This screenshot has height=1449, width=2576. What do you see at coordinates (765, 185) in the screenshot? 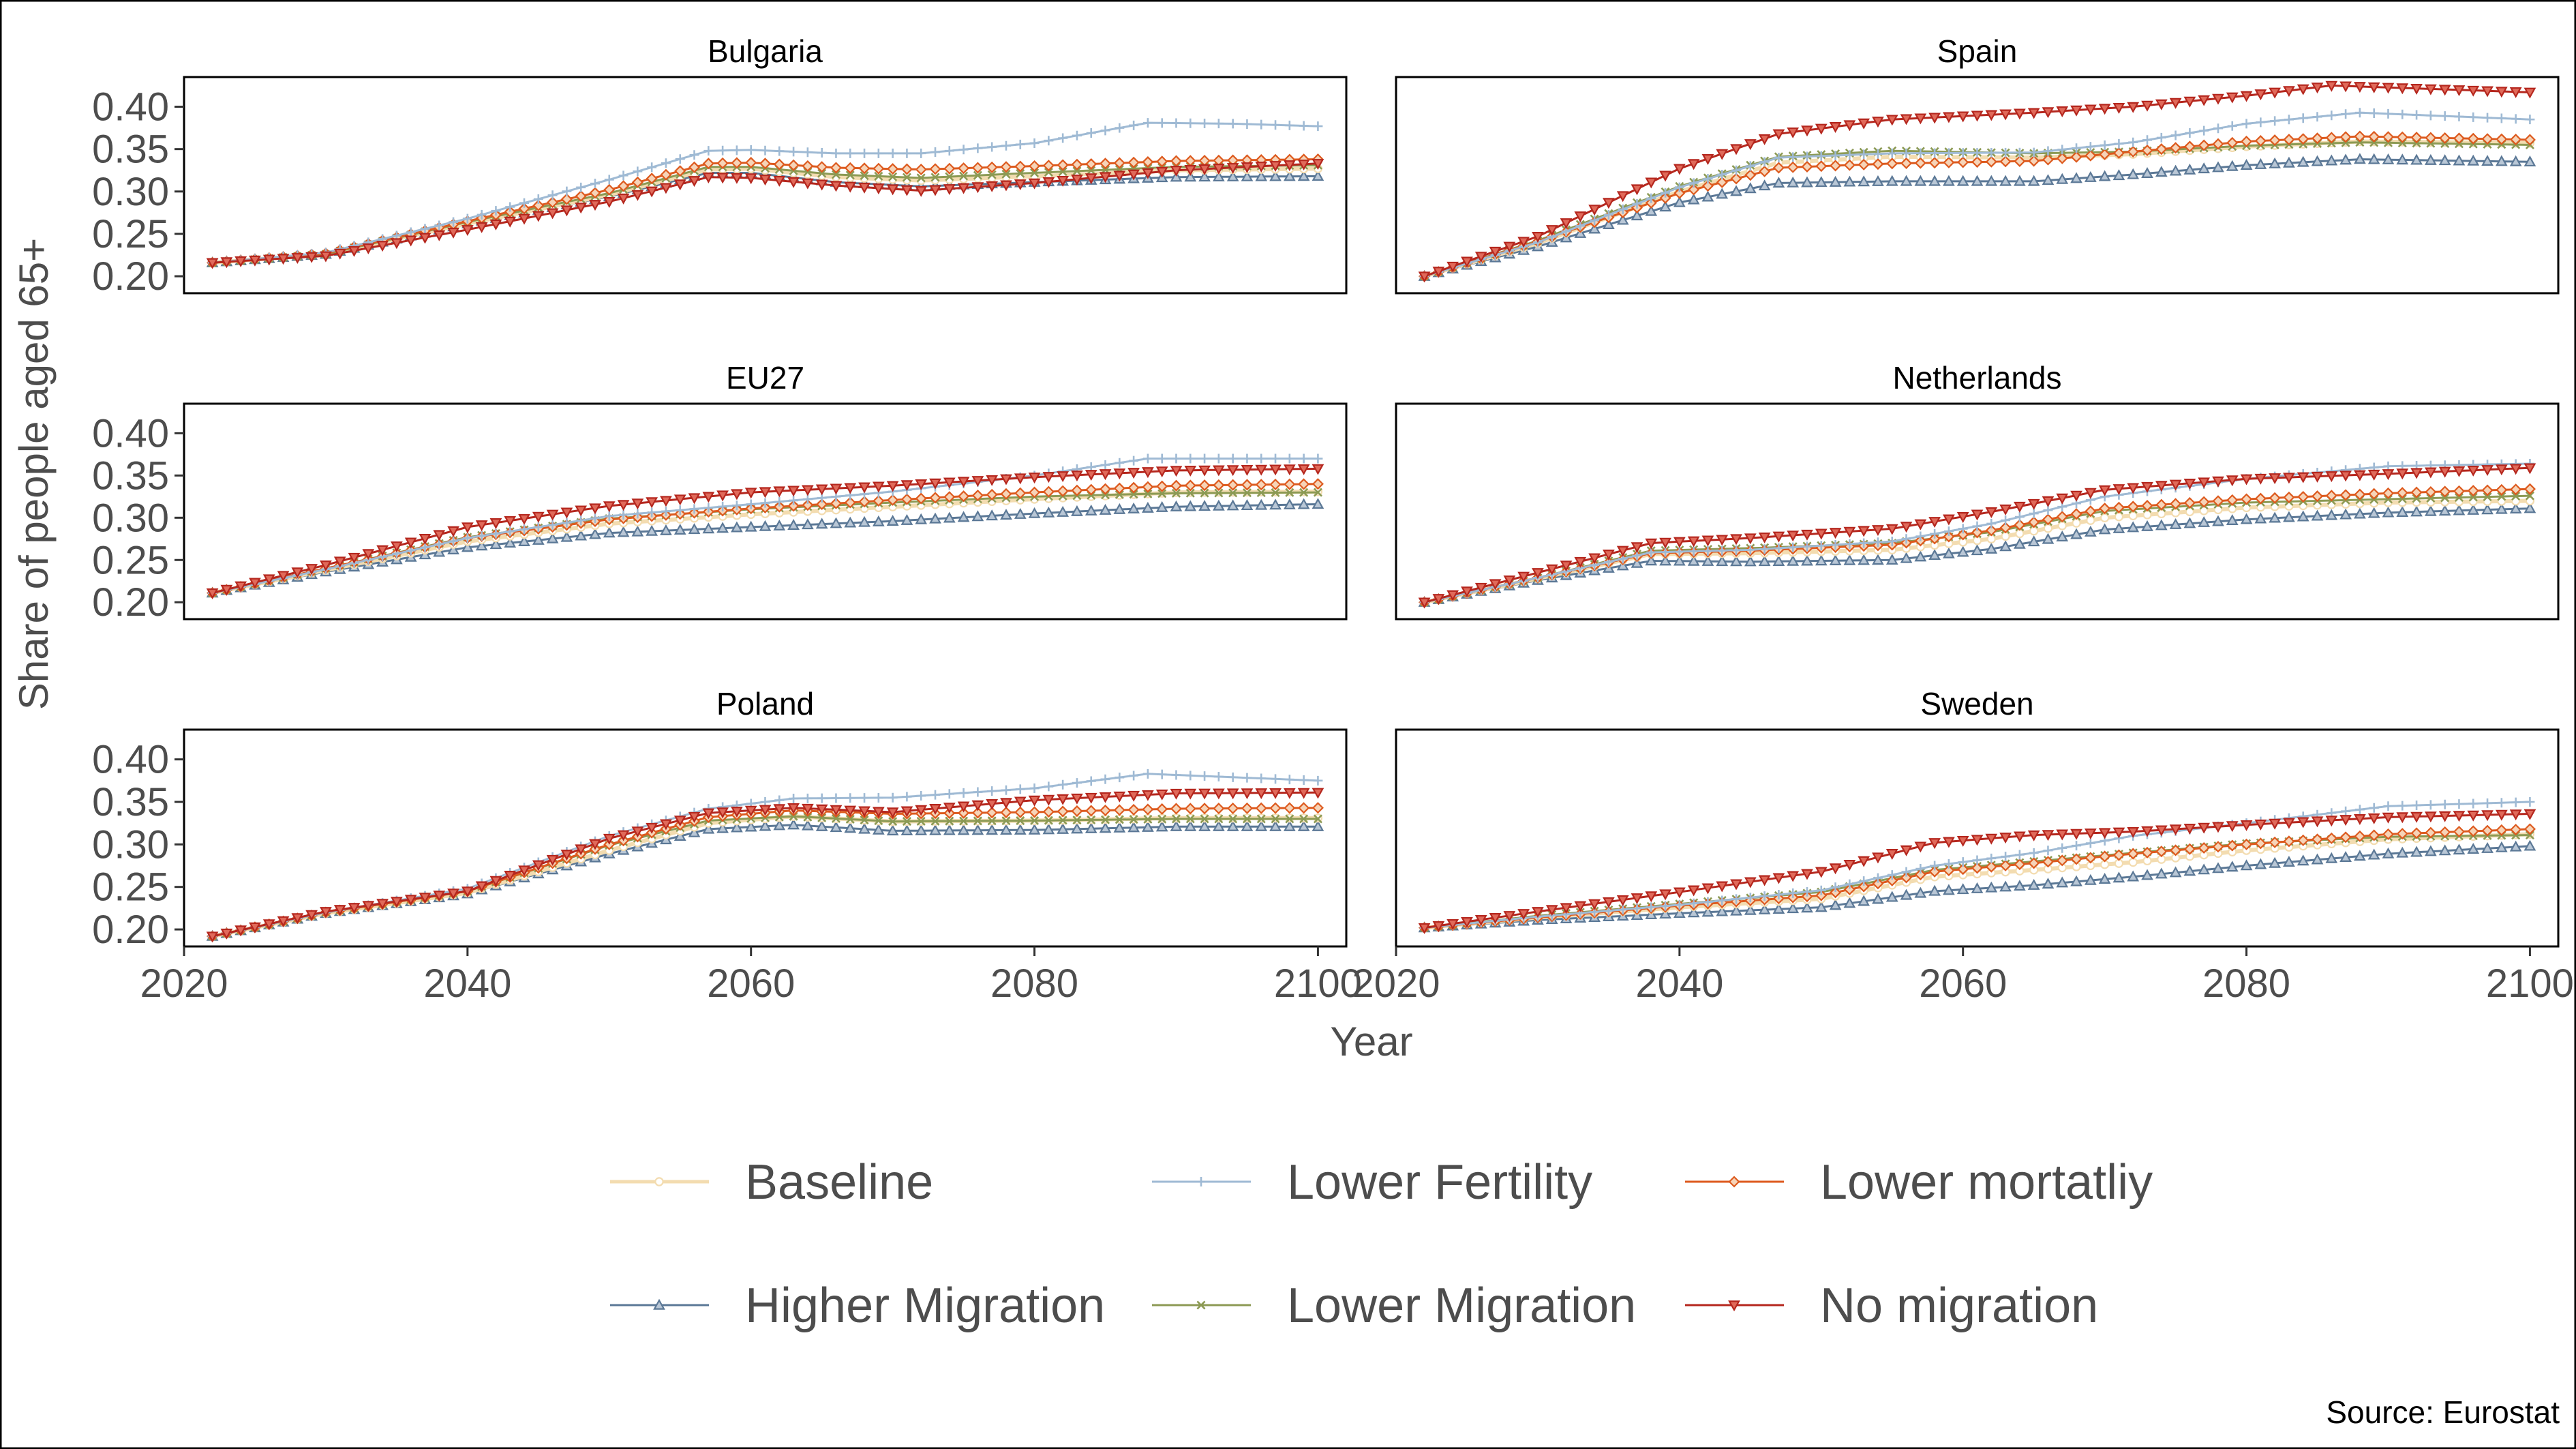
I see `panel-frame-bulgaria` at bounding box center [765, 185].